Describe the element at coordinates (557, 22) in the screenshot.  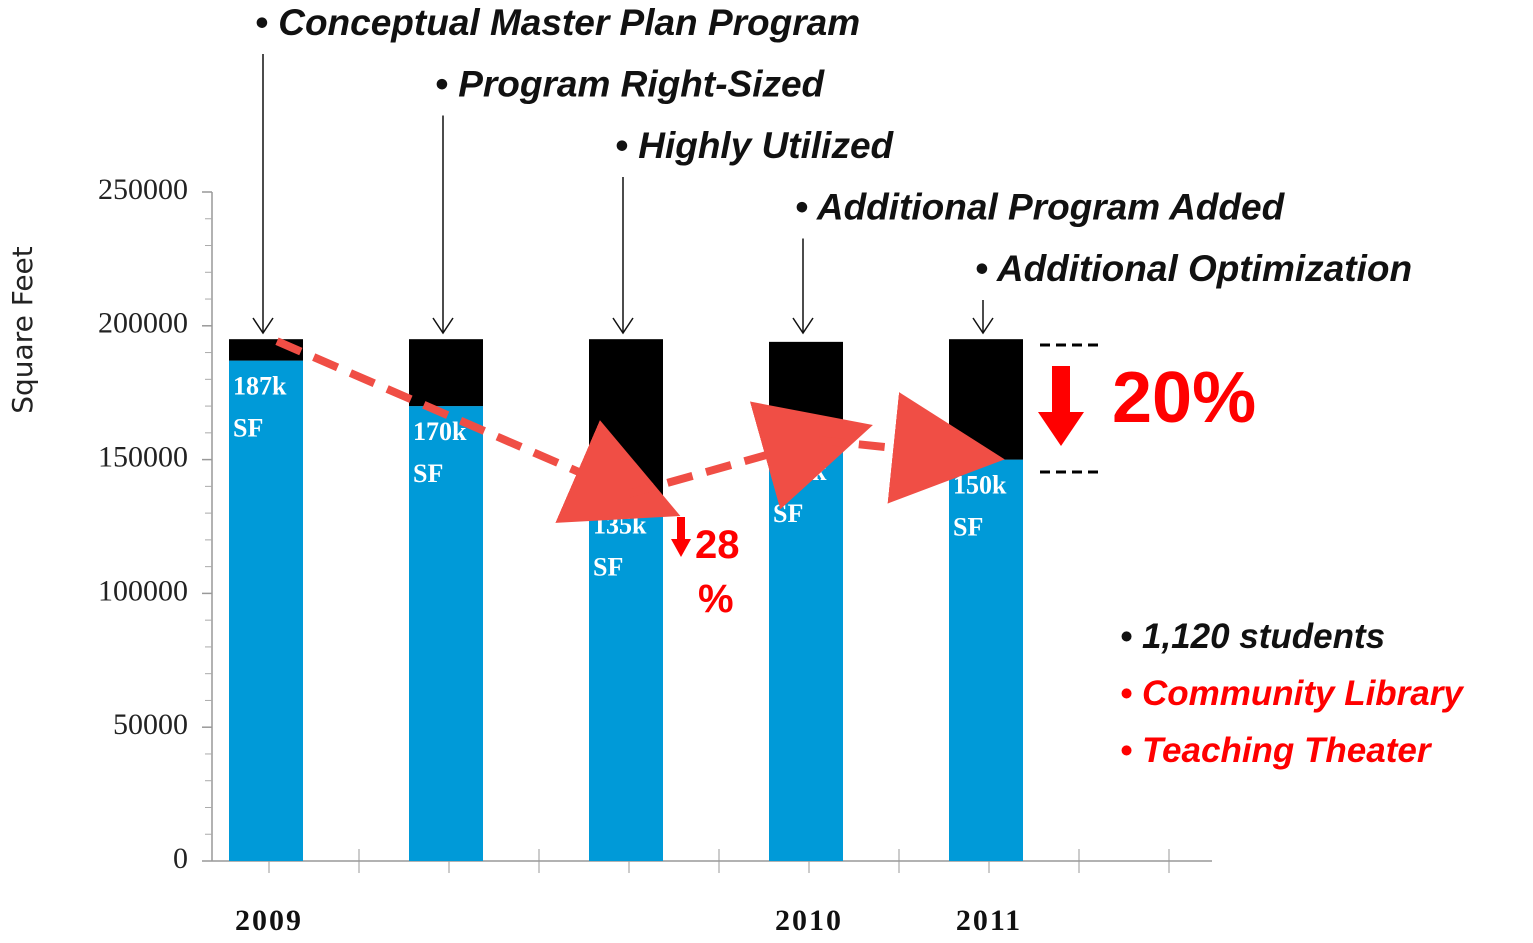
I see `annotation: • Conceptual Master Plan Program` at that location.